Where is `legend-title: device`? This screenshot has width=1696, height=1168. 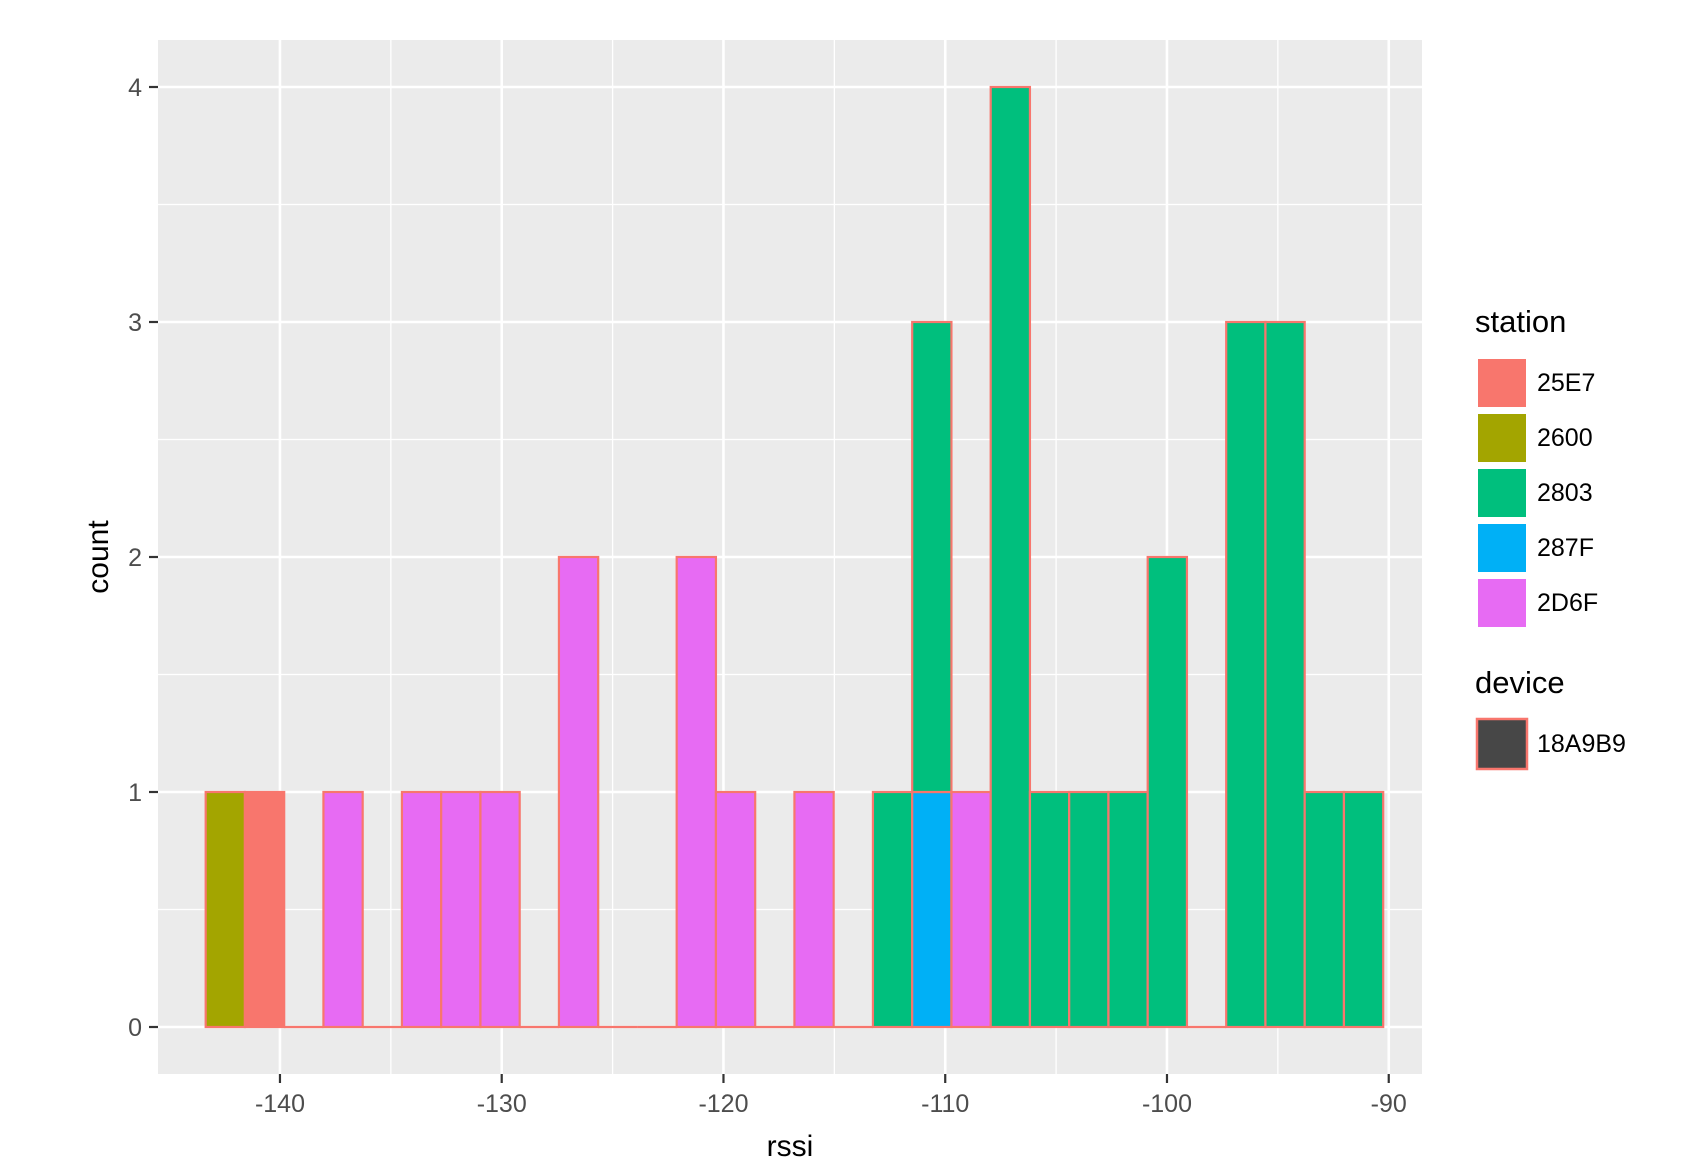
legend-title: device is located at coordinates (1520, 682).